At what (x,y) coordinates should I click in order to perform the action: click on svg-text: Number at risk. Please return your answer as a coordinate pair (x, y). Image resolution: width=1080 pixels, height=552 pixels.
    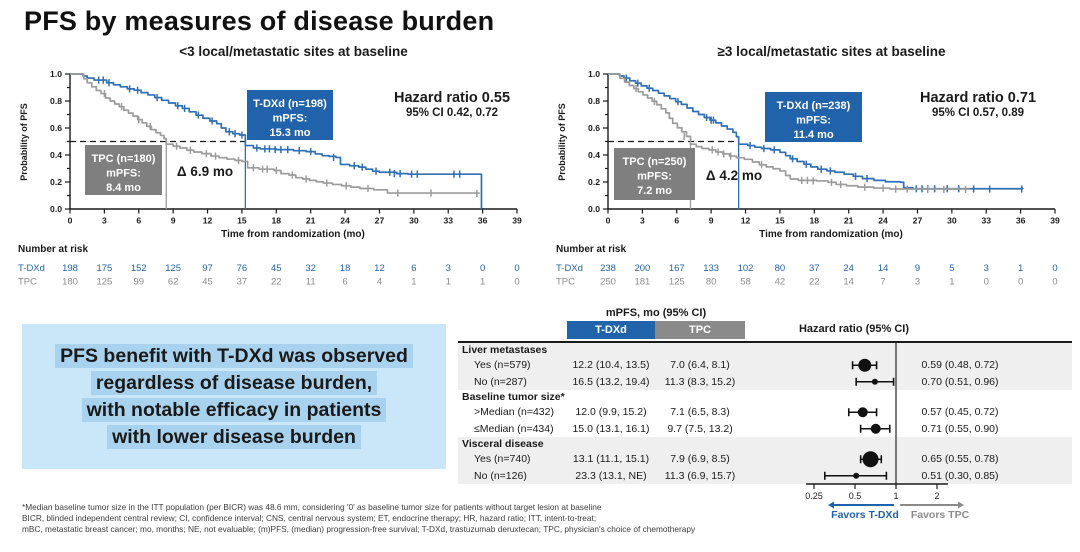
    Looking at the image, I should click on (591, 249).